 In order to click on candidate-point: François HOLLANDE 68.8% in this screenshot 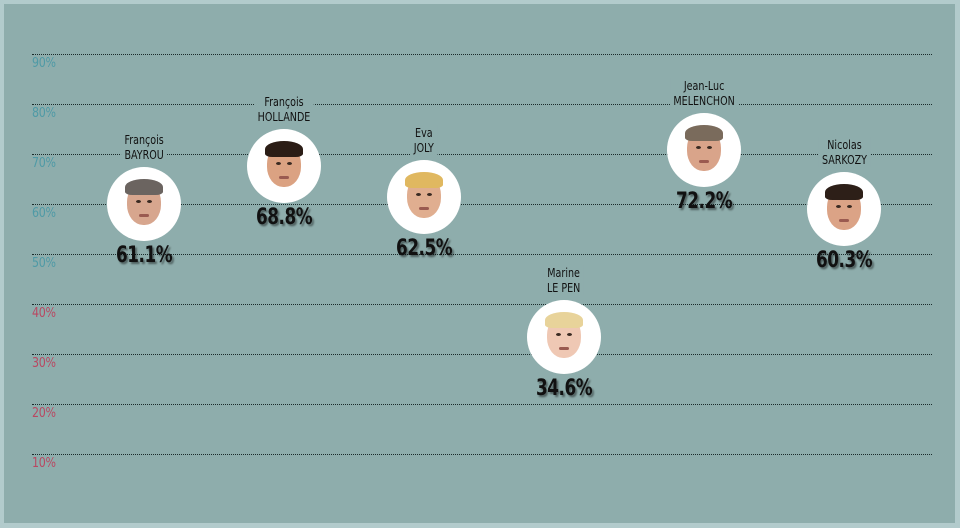, I will do `click(284, 162)`.